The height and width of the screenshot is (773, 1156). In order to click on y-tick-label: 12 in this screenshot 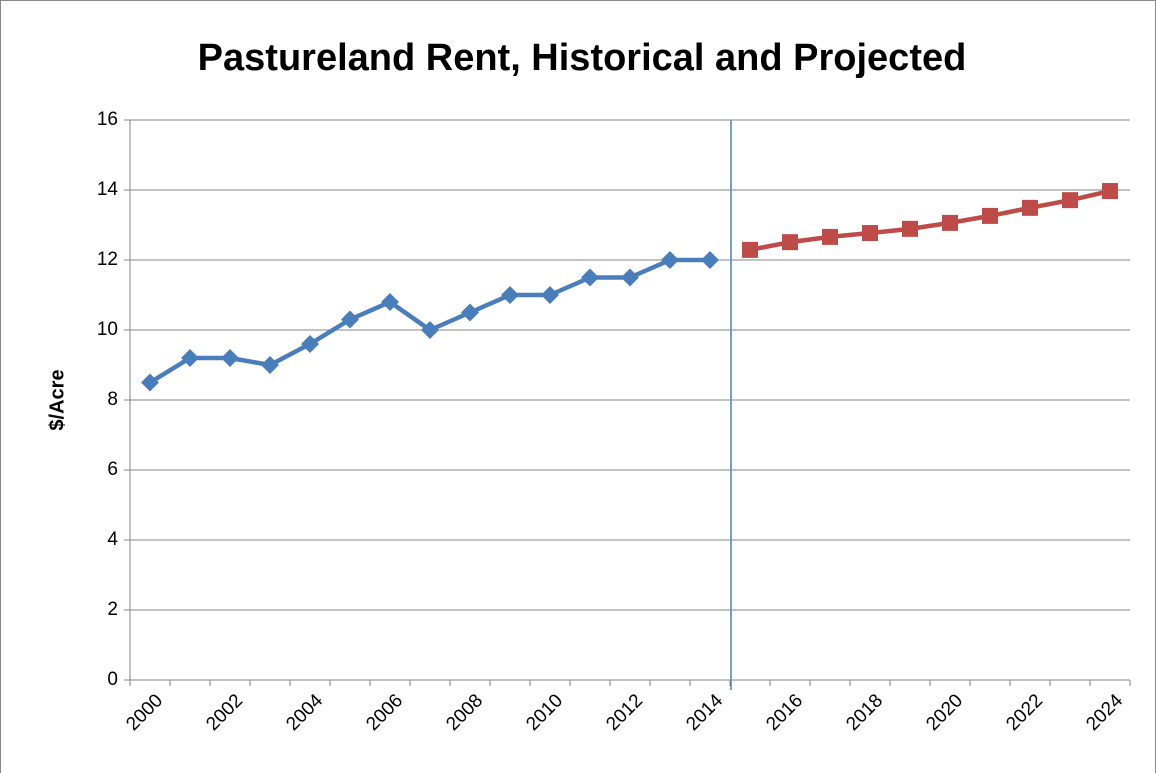, I will do `click(107, 259)`.